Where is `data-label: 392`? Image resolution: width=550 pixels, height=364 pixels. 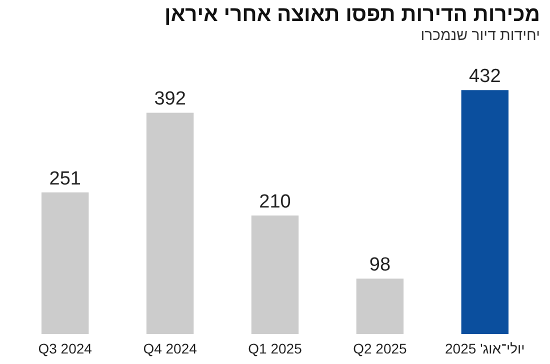 data-label: 392 is located at coordinates (170, 99).